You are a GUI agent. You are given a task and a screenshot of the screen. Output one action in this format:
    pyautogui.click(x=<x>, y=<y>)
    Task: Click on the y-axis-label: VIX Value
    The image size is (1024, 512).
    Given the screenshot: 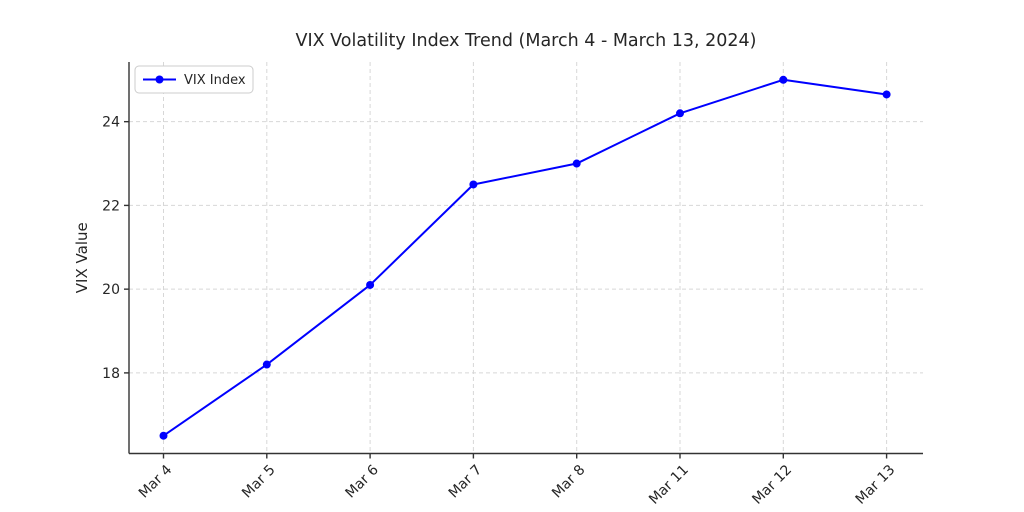 What is the action you would take?
    pyautogui.click(x=82, y=257)
    